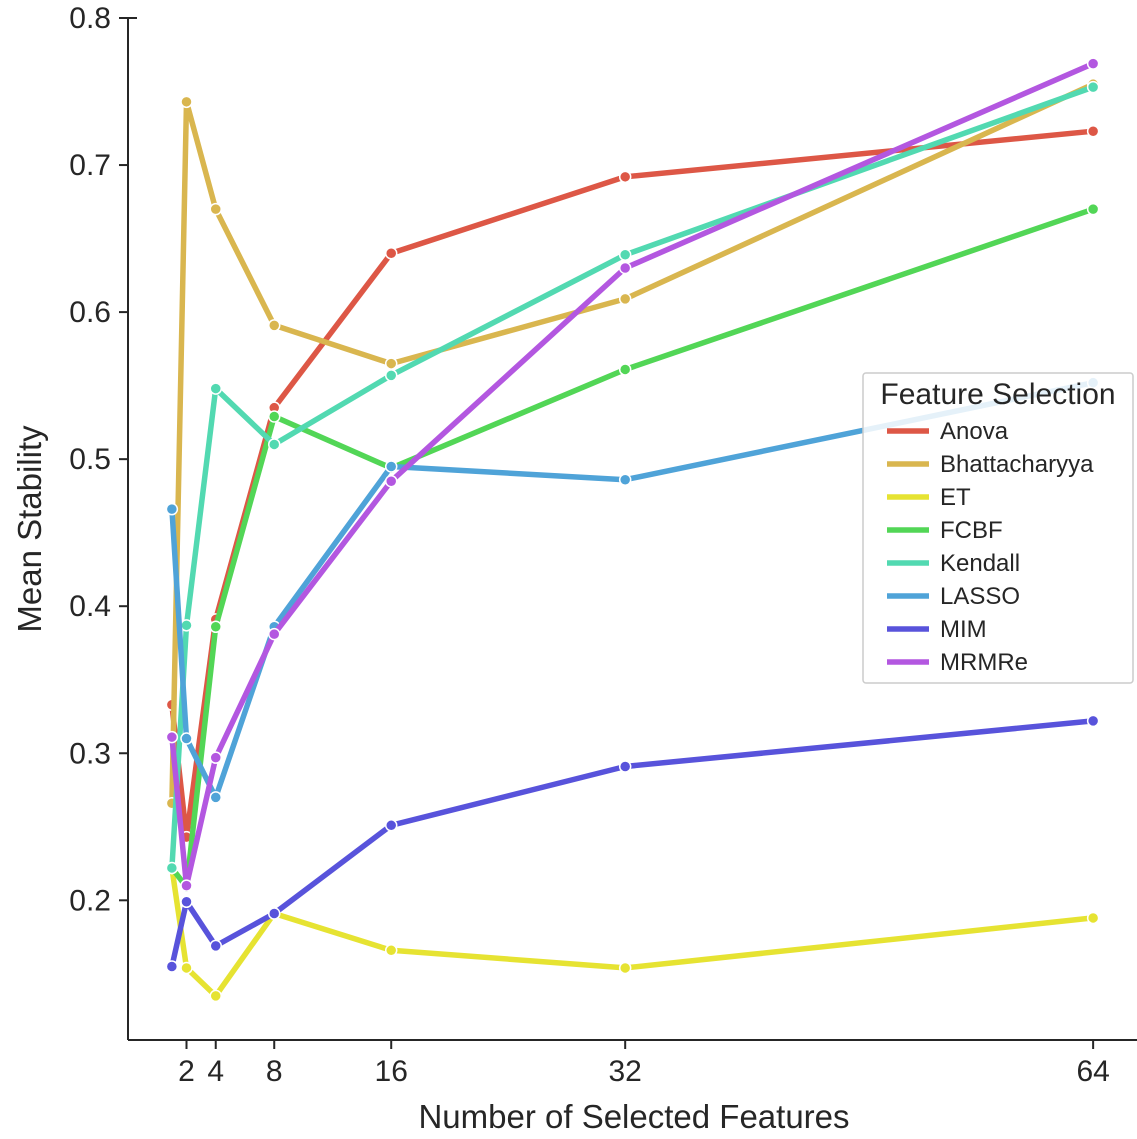 The height and width of the screenshot is (1139, 1137). Describe the element at coordinates (644, 1064) in the screenshot. I see `x-ticks: 2 4 8 16 32 64` at that location.